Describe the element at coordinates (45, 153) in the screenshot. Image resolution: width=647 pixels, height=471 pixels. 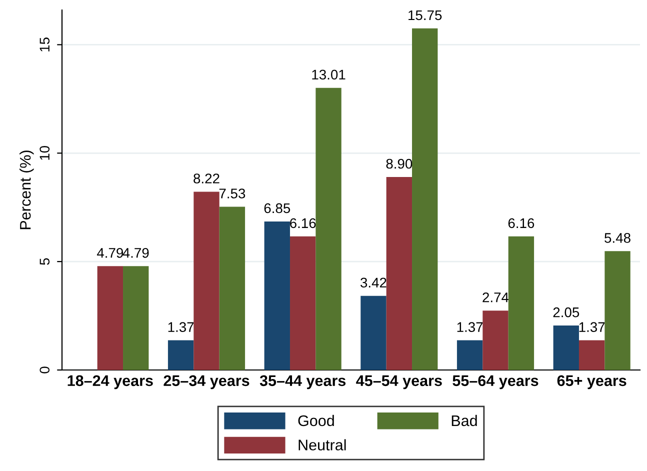
I see `y-tick-label: 10` at that location.